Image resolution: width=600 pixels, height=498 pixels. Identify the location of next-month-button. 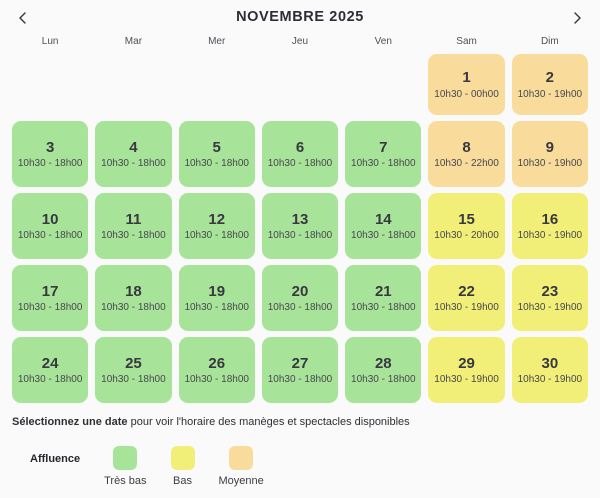
(577, 18).